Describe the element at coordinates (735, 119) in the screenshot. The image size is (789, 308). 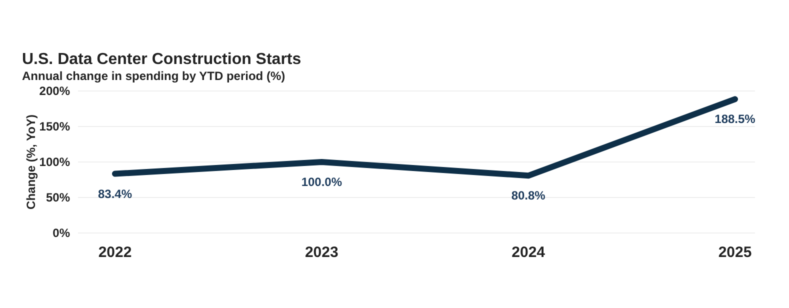
I see `data-label: 188.5%` at that location.